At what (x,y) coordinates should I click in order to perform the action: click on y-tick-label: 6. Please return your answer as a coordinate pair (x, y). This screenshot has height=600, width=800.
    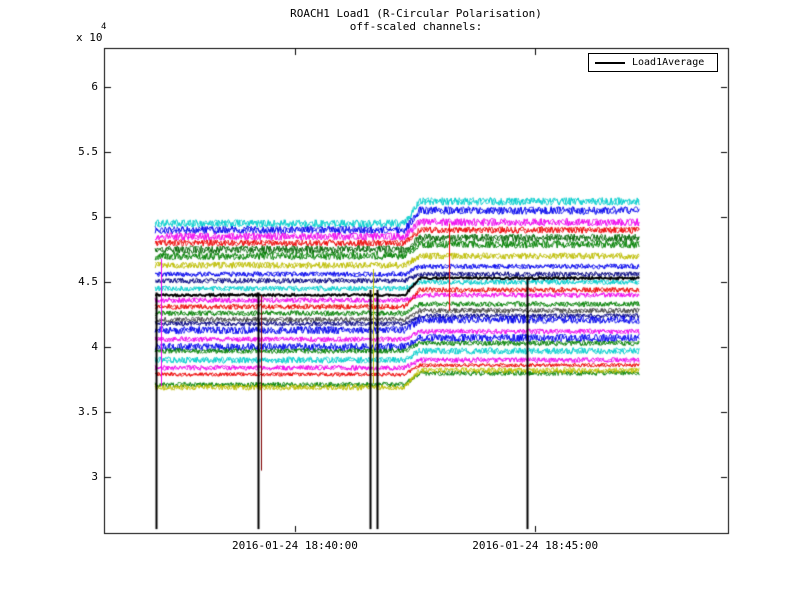
    Looking at the image, I should click on (94, 86).